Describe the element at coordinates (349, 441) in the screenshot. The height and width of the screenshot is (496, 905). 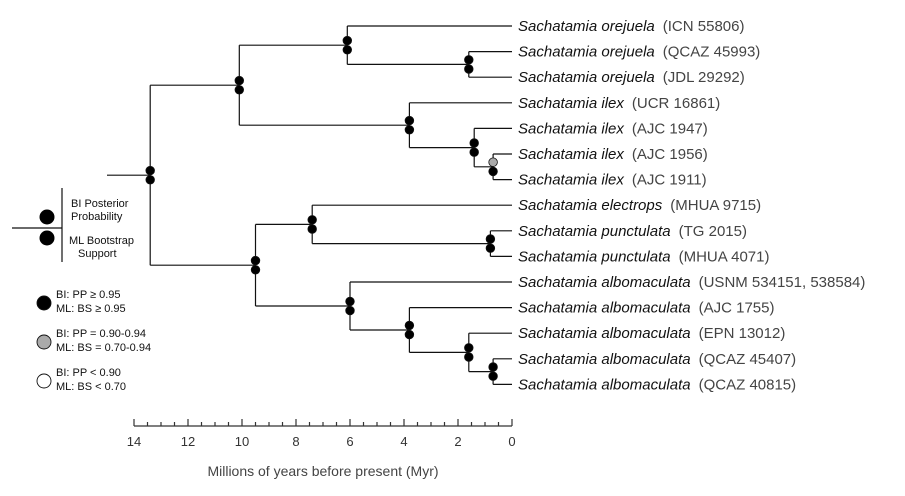
I see `axis-tick-label: 6` at that location.